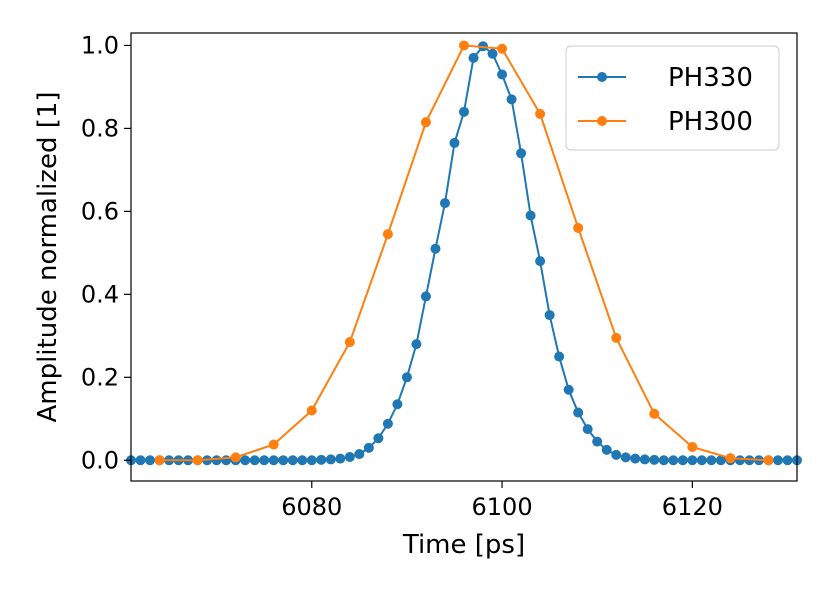  Describe the element at coordinates (311, 507) in the screenshot. I see `x-tick-label: 6080` at that location.